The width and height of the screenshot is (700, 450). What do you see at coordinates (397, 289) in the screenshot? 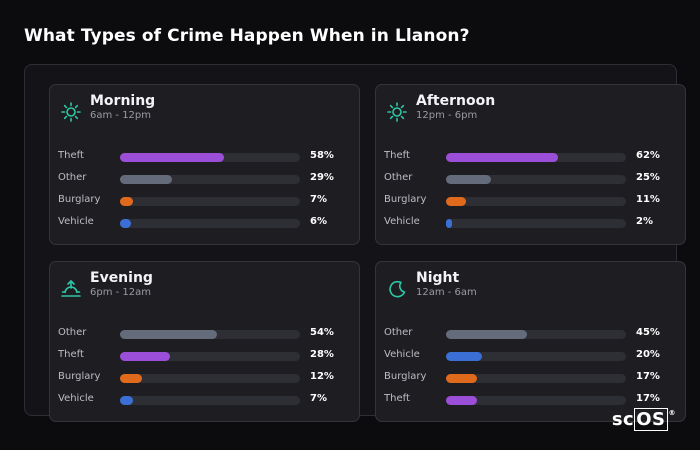
I see `moon-icon` at bounding box center [397, 289].